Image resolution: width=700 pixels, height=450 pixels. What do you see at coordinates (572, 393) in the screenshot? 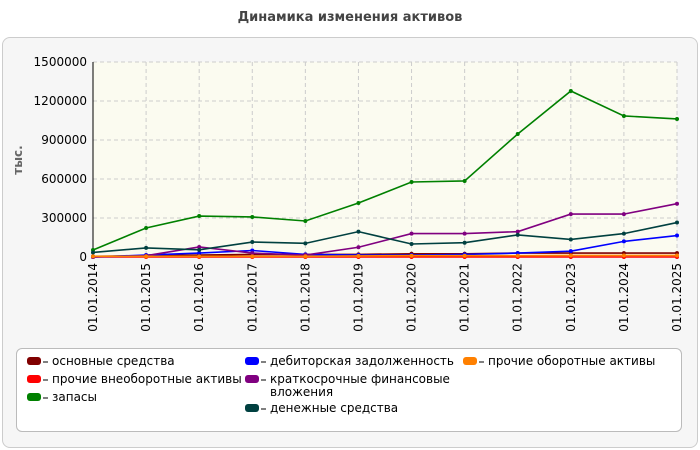
I see `legend-column: прочие оборотные активы` at bounding box center [572, 393].